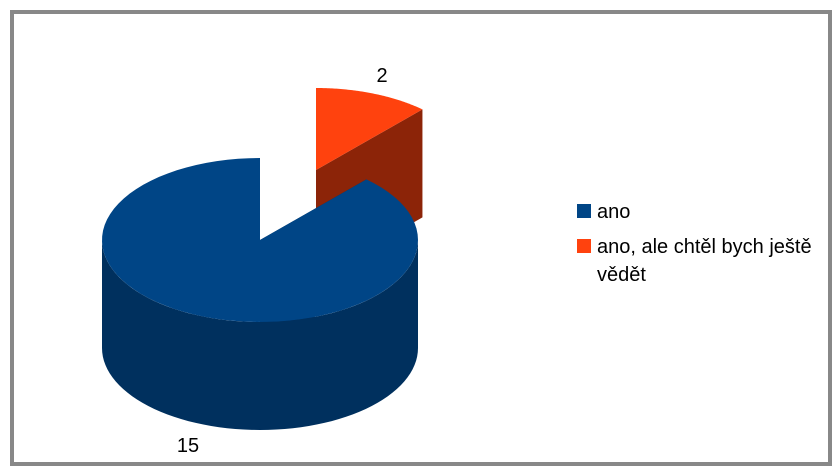 The width and height of the screenshot is (834, 469). I want to click on data-label: 2, so click(381, 76).